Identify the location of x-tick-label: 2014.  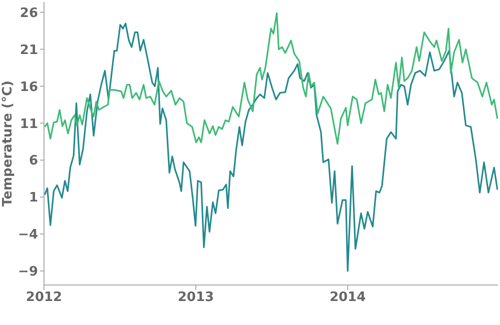
(348, 298).